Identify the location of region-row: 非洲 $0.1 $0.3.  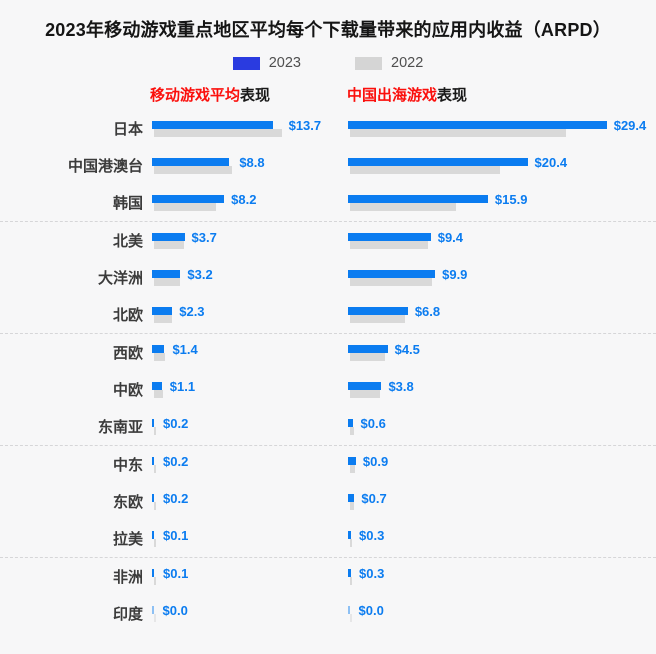
(328, 576).